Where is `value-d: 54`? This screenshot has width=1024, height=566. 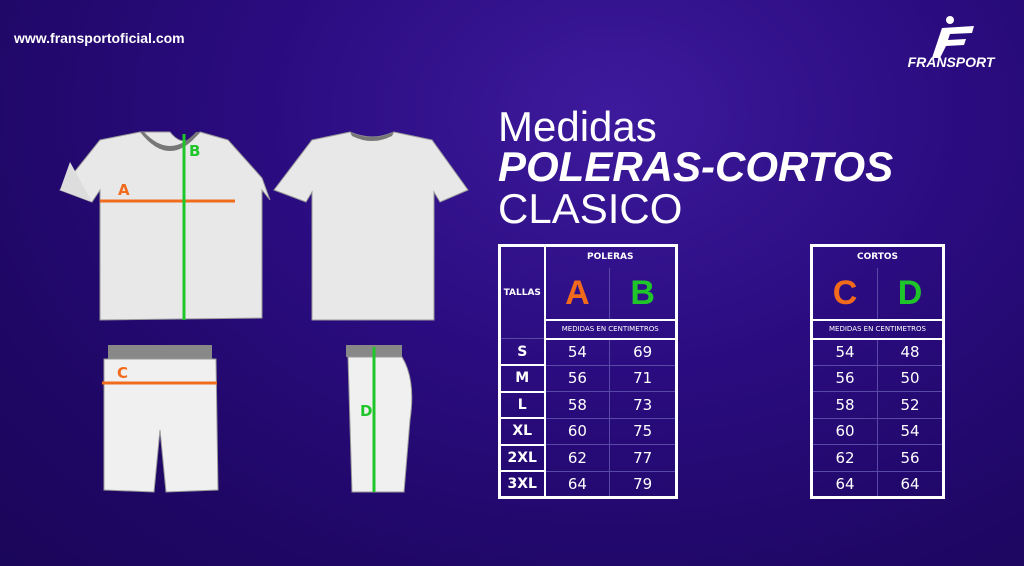
value-d: 54 is located at coordinates (910, 431).